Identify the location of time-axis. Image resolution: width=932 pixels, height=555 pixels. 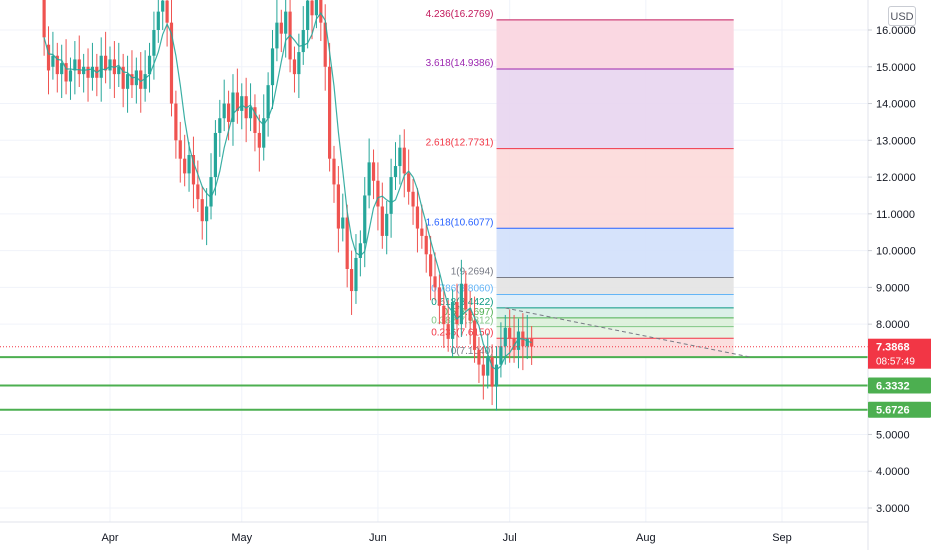
(434, 536).